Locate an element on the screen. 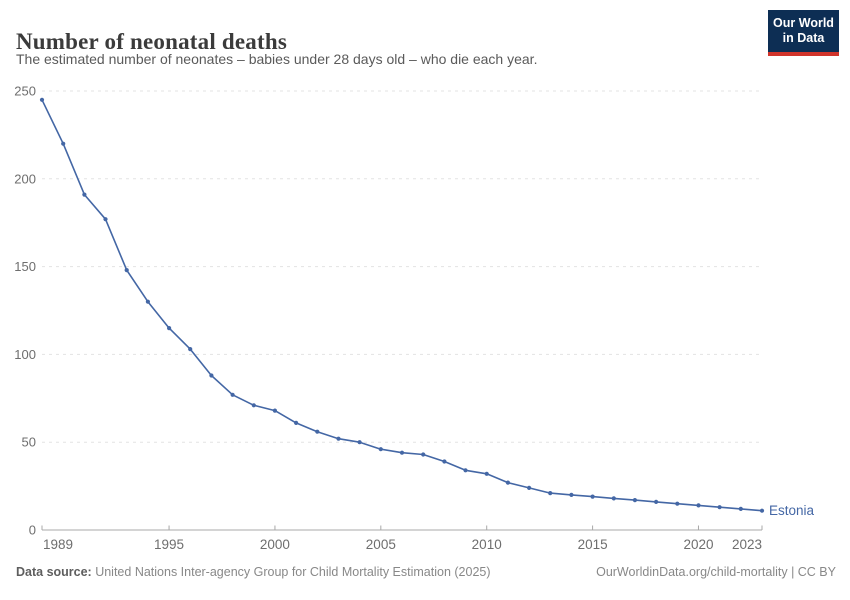  data-point-estonia-2013 is located at coordinates (550, 493).